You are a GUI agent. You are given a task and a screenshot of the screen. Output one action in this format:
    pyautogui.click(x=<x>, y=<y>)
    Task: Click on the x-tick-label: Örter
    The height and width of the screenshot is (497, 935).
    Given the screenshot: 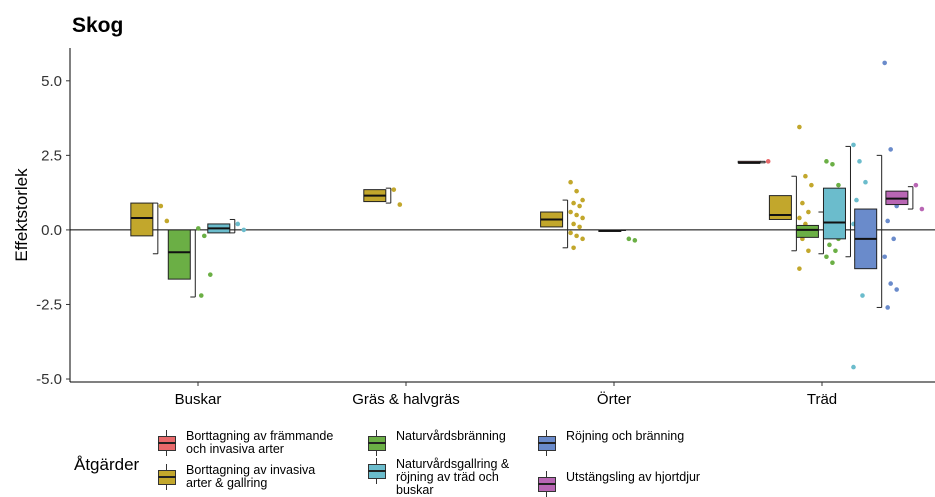 What is the action you would take?
    pyautogui.click(x=614, y=399)
    